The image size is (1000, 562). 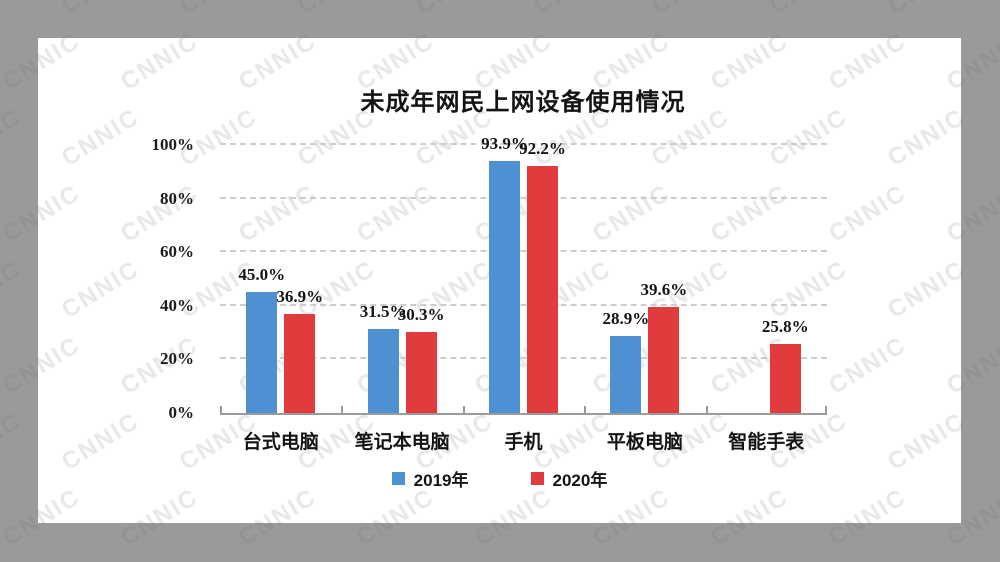 I want to click on legend-item: 2020年, so click(x=569, y=478).